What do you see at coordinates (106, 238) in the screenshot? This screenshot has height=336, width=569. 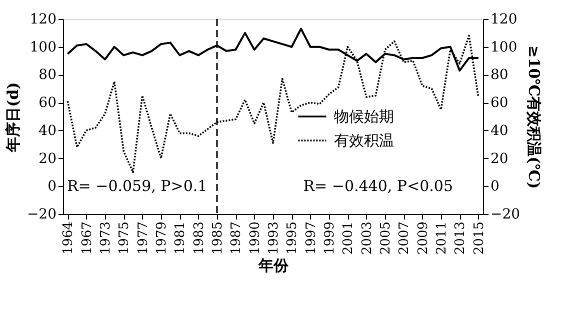 I see `x-tick-label: 1973` at bounding box center [106, 238].